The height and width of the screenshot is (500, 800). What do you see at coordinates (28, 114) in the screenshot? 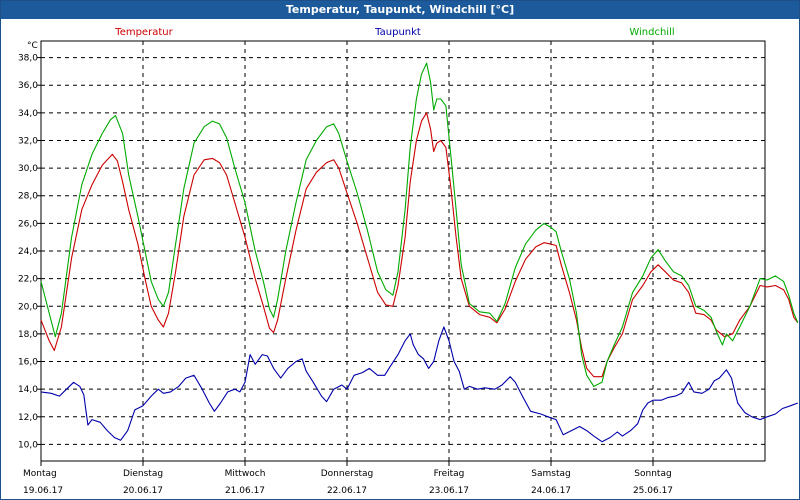
I see `y-tick-label: 34,0` at bounding box center [28, 114].